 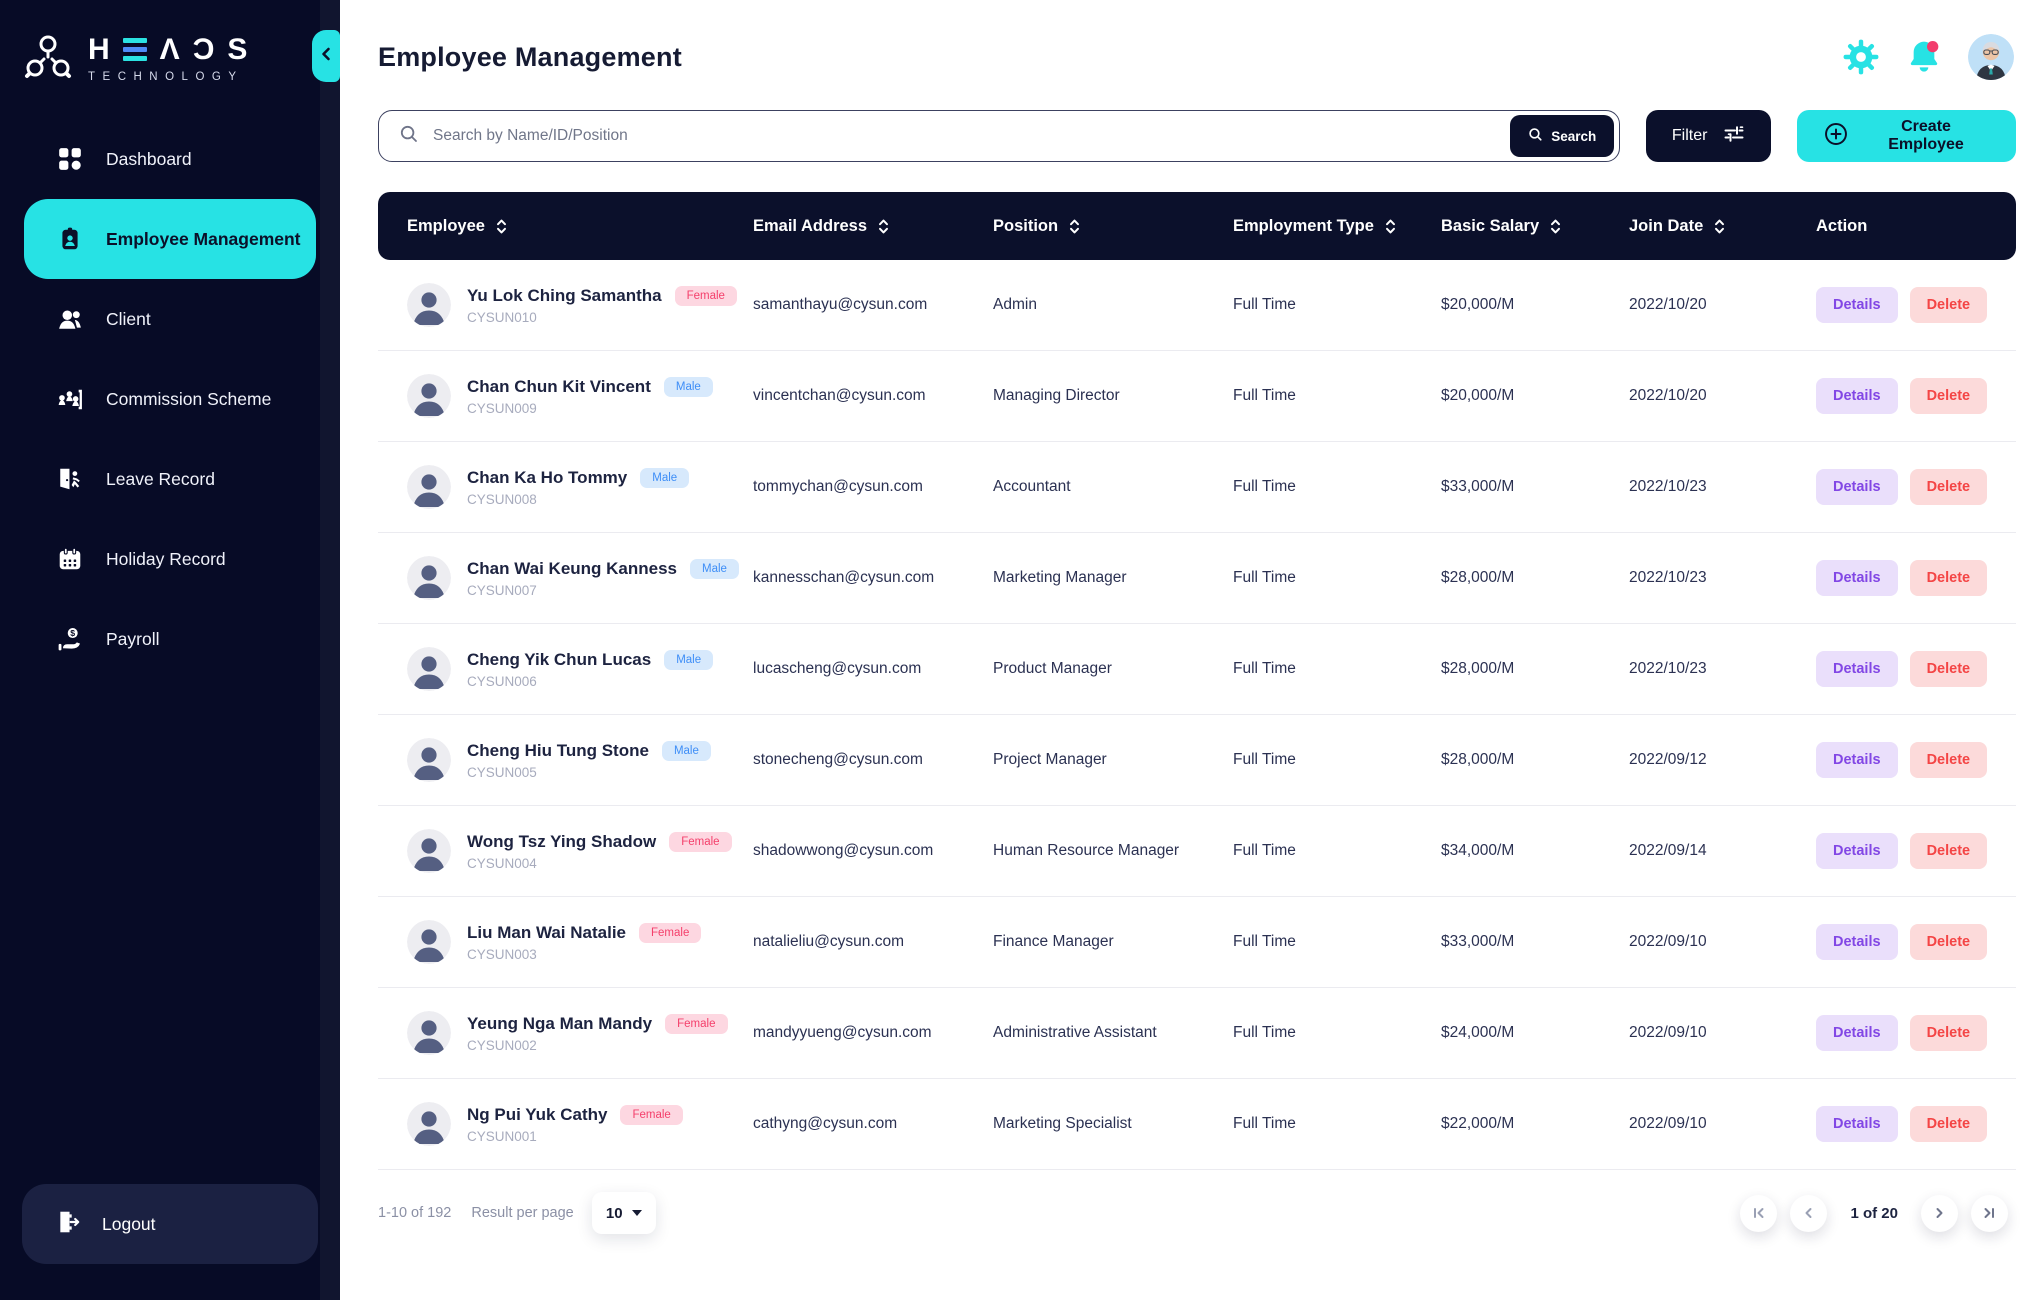 What do you see at coordinates (1025, 136) in the screenshot?
I see `search-input` at bounding box center [1025, 136].